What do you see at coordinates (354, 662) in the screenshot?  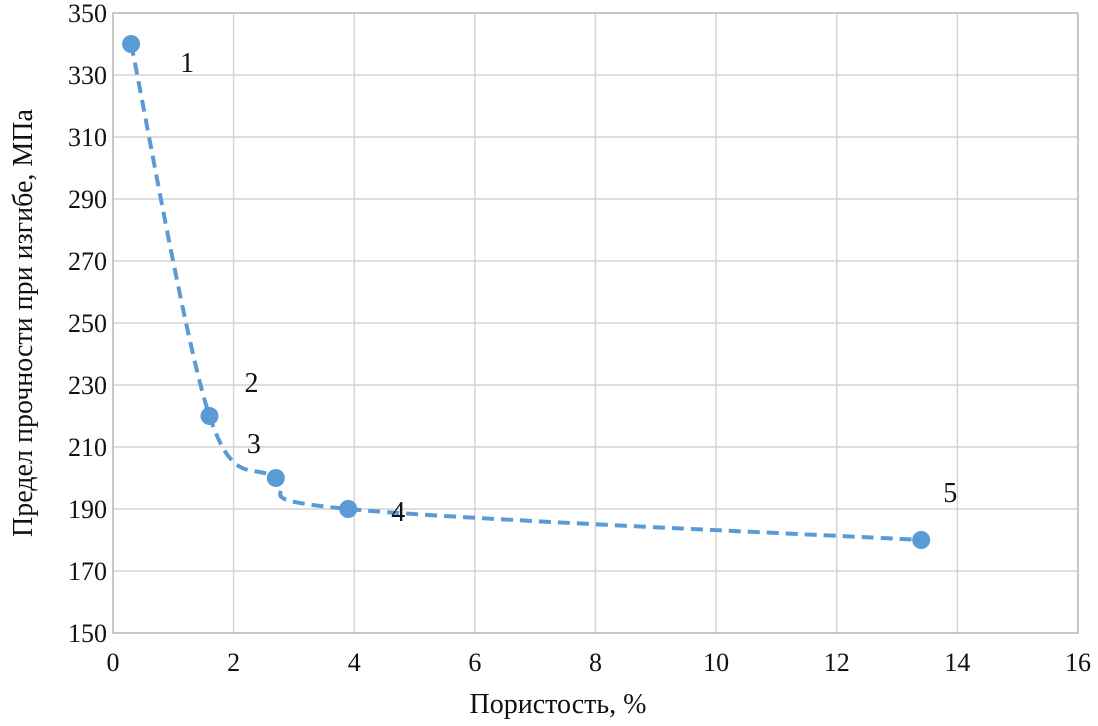 I see `x-tick-label: 4` at bounding box center [354, 662].